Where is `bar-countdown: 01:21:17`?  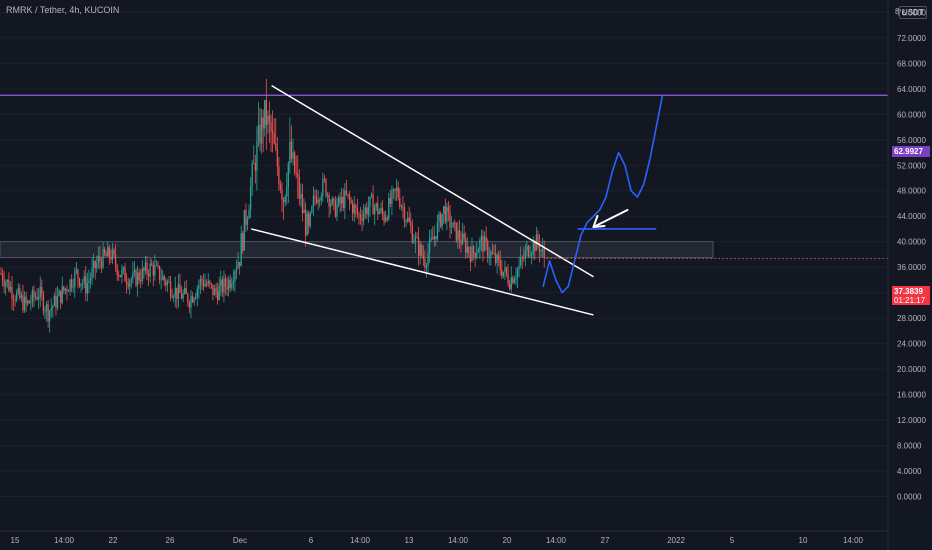
bar-countdown: 01:21:17 is located at coordinates (910, 300).